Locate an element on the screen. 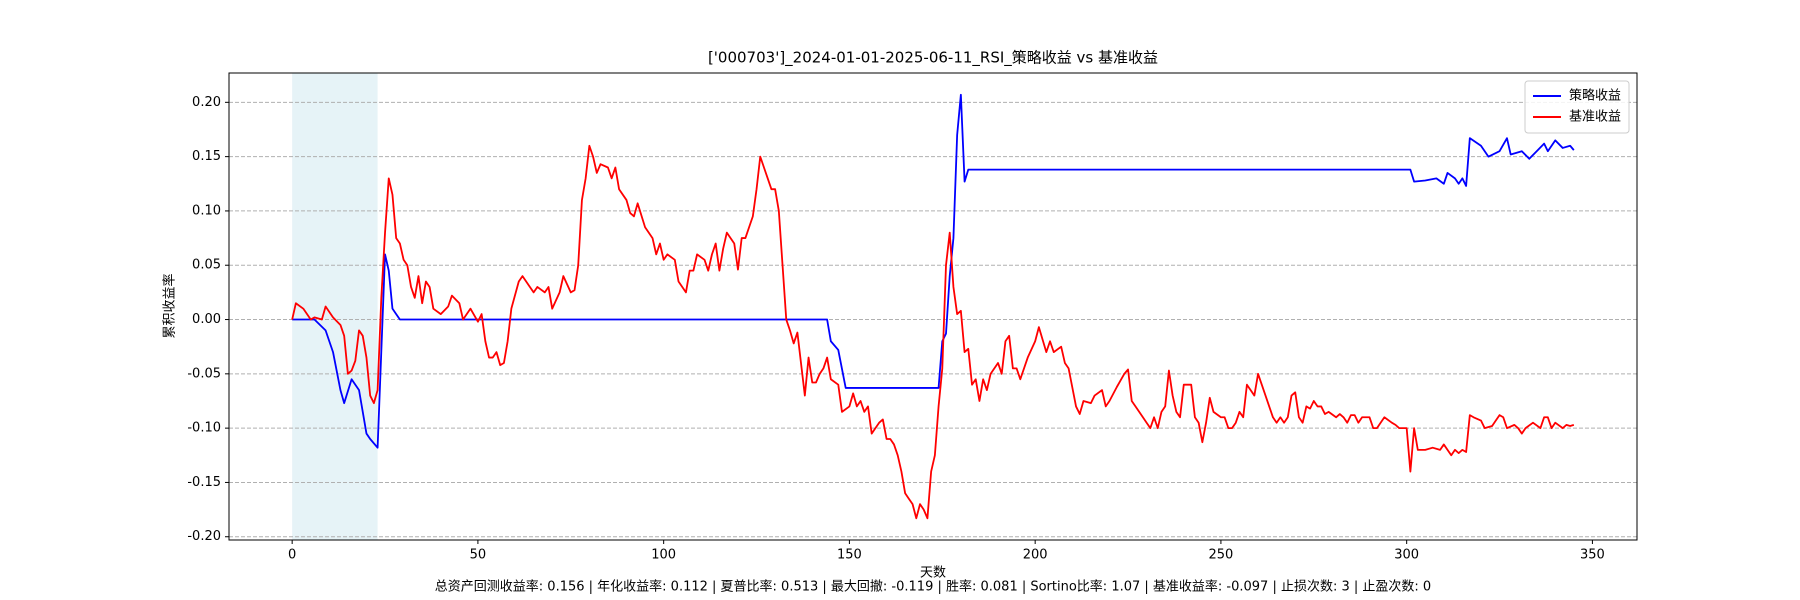 The width and height of the screenshot is (1800, 600). y-tick-label: -0.20 is located at coordinates (204, 536).